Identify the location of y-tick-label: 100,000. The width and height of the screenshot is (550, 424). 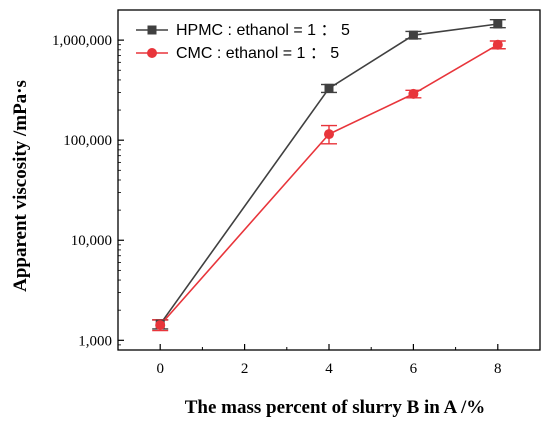
(87, 141).